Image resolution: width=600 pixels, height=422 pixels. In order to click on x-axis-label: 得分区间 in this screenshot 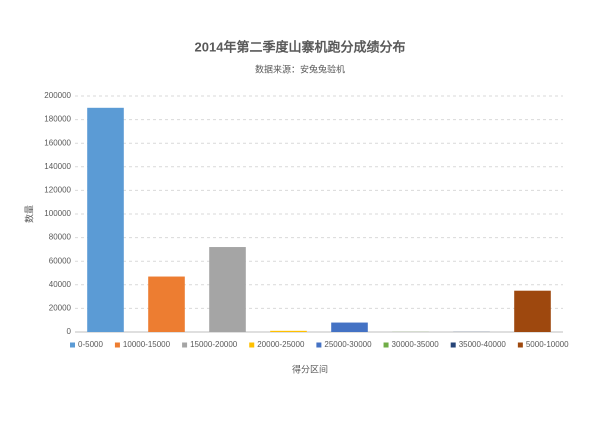, I will do `click(310, 368)`.